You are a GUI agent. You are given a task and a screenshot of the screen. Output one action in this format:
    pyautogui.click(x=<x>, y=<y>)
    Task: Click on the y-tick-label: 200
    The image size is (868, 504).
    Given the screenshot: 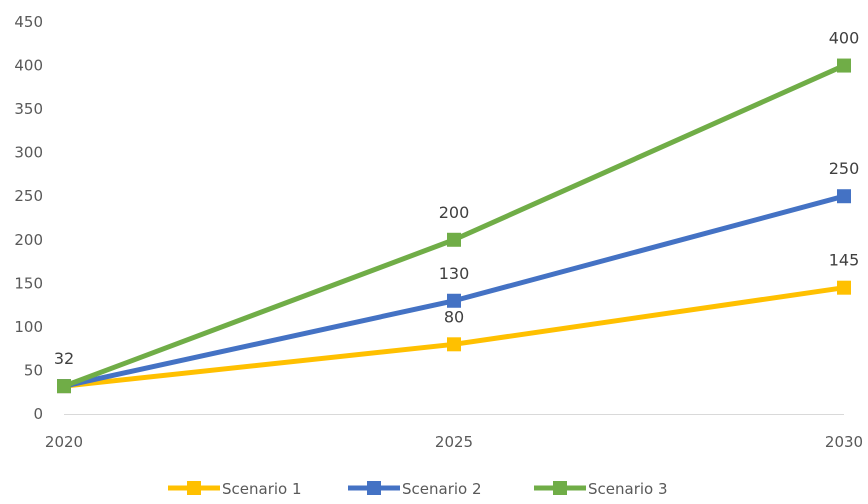 What is the action you would take?
    pyautogui.click(x=28, y=240)
    